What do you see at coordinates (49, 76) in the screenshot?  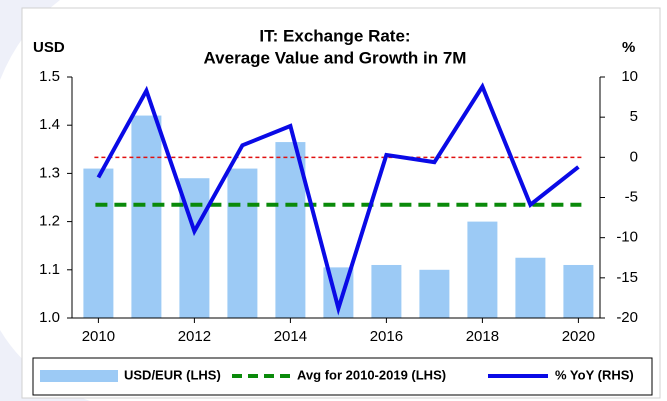 I see `y-tick-label: 1.5` at bounding box center [49, 76].